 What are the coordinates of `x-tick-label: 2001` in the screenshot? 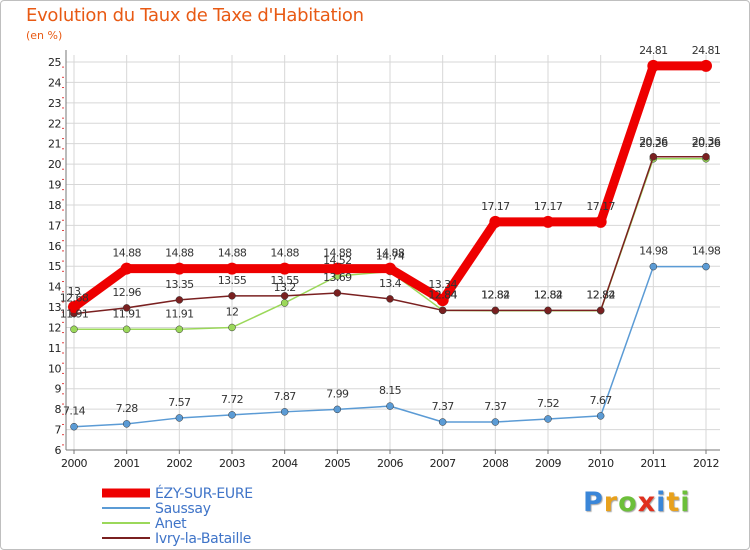 It's located at (127, 463).